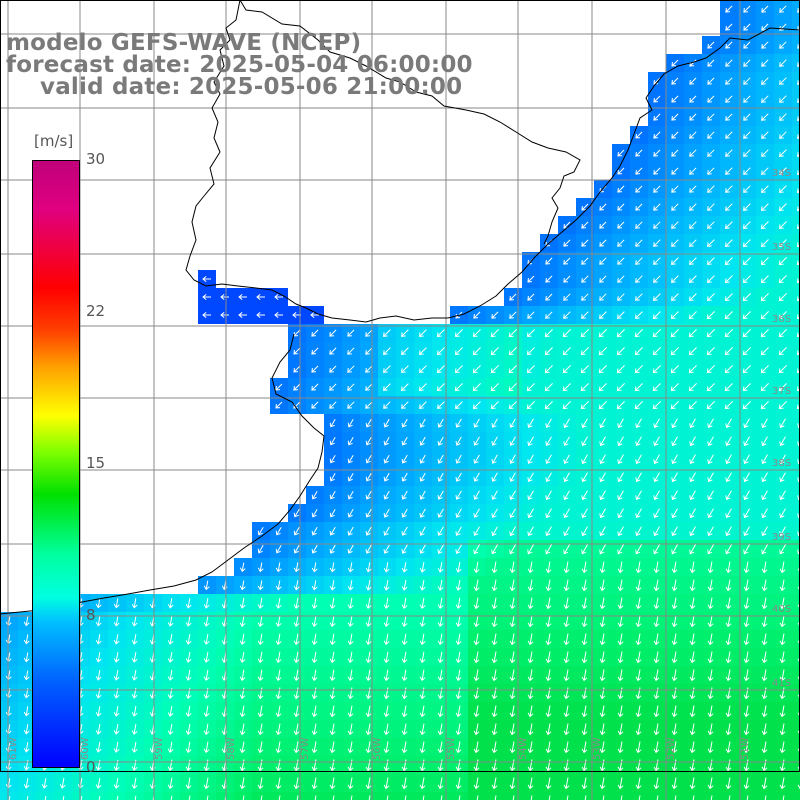  Describe the element at coordinates (305, 748) in the screenshot. I see `lon-label-57W: 57W` at that location.